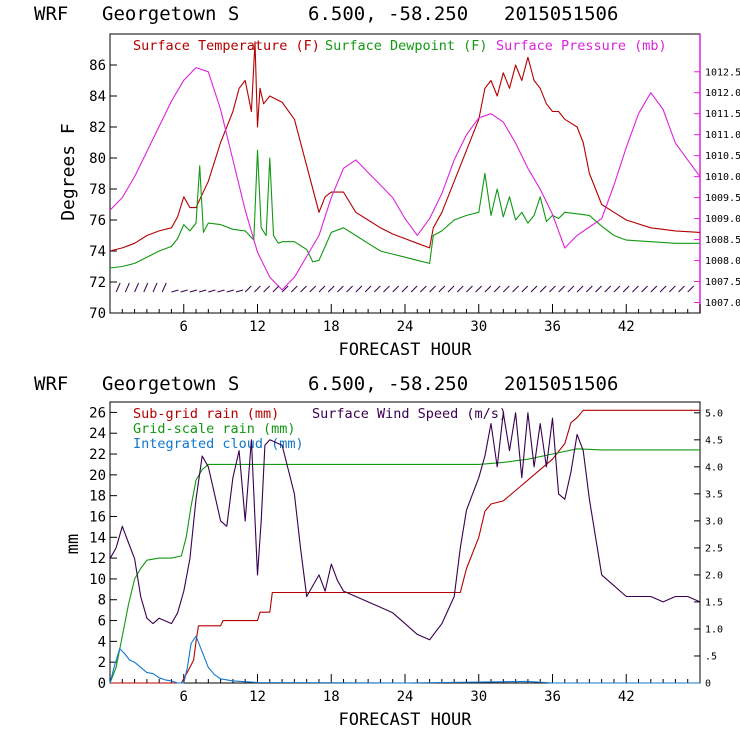 This screenshot has width=740, height=745. Describe the element at coordinates (722, 261) in the screenshot. I see `y2-tick-label: 1008.0` at that location.